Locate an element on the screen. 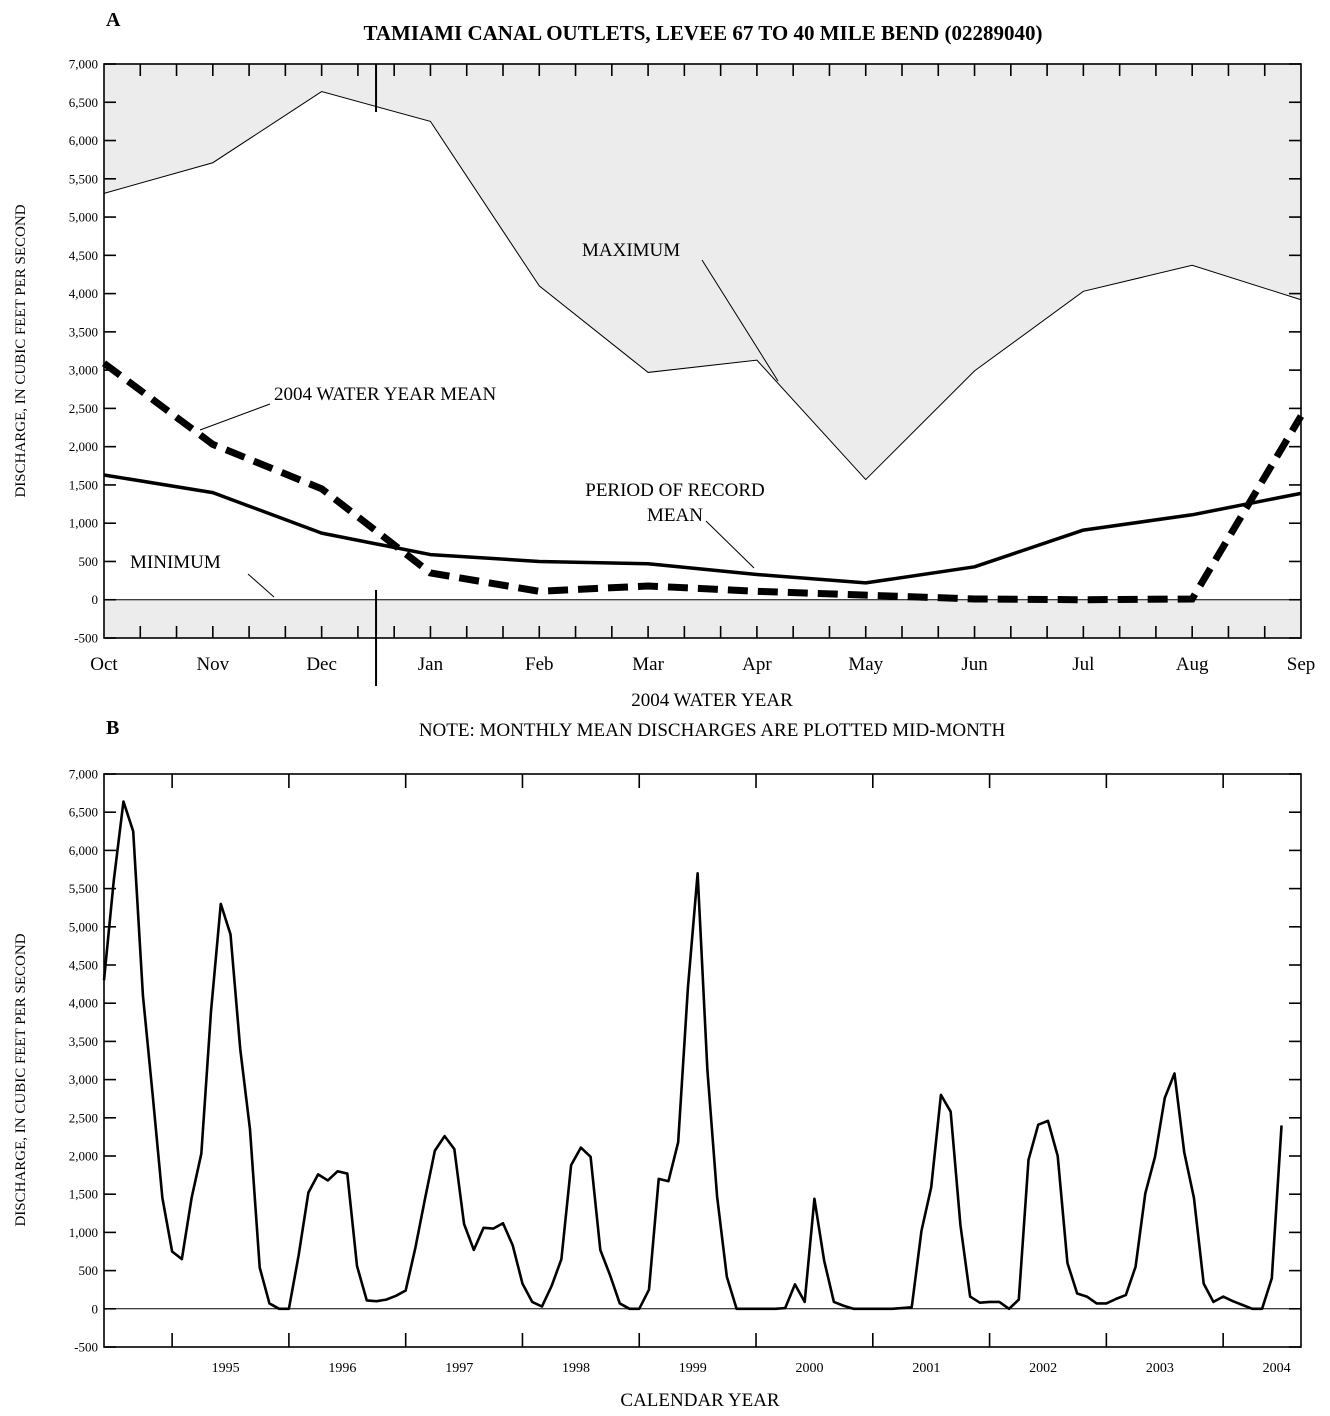 The image size is (1330, 1416). b-x-tick-label-year: 1998 is located at coordinates (576, 1368).